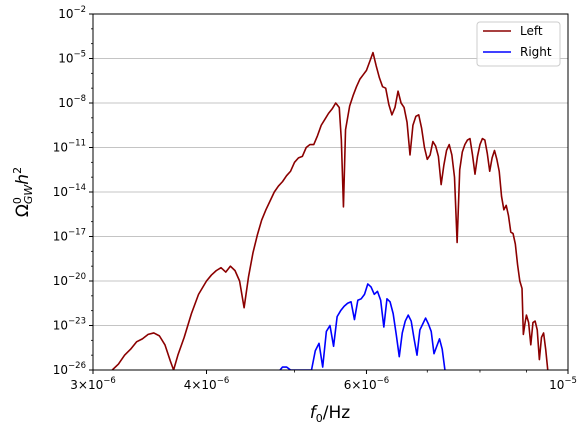  What do you see at coordinates (93, 384) in the screenshot?
I see `x-tick-label: 3×10⁻⁶` at bounding box center [93, 384].